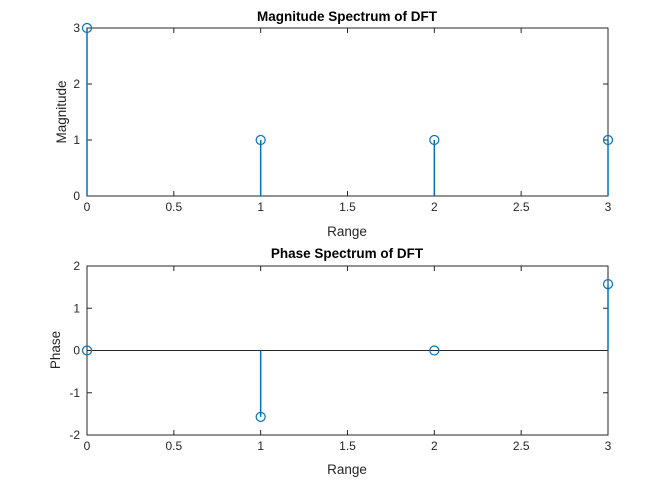  What do you see at coordinates (173, 446) in the screenshot?
I see `phase-xtick-label: 0.5` at bounding box center [173, 446].